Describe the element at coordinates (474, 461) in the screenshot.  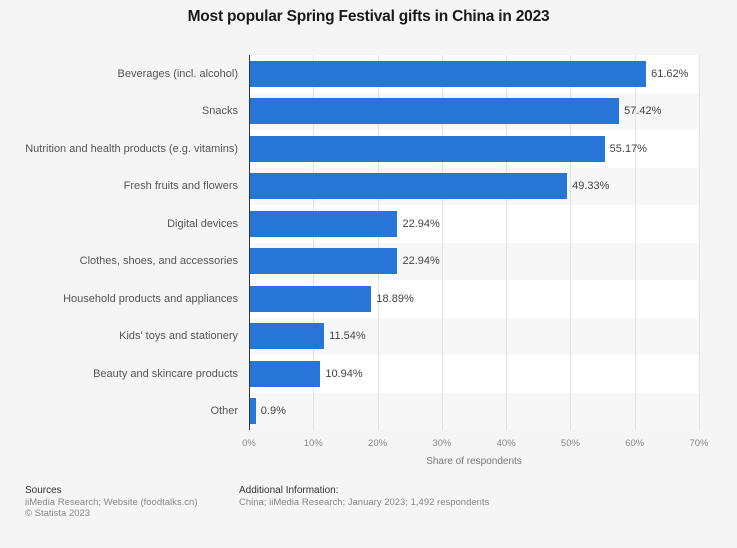
I see `x-axis-label: Share of respondents` at that location.